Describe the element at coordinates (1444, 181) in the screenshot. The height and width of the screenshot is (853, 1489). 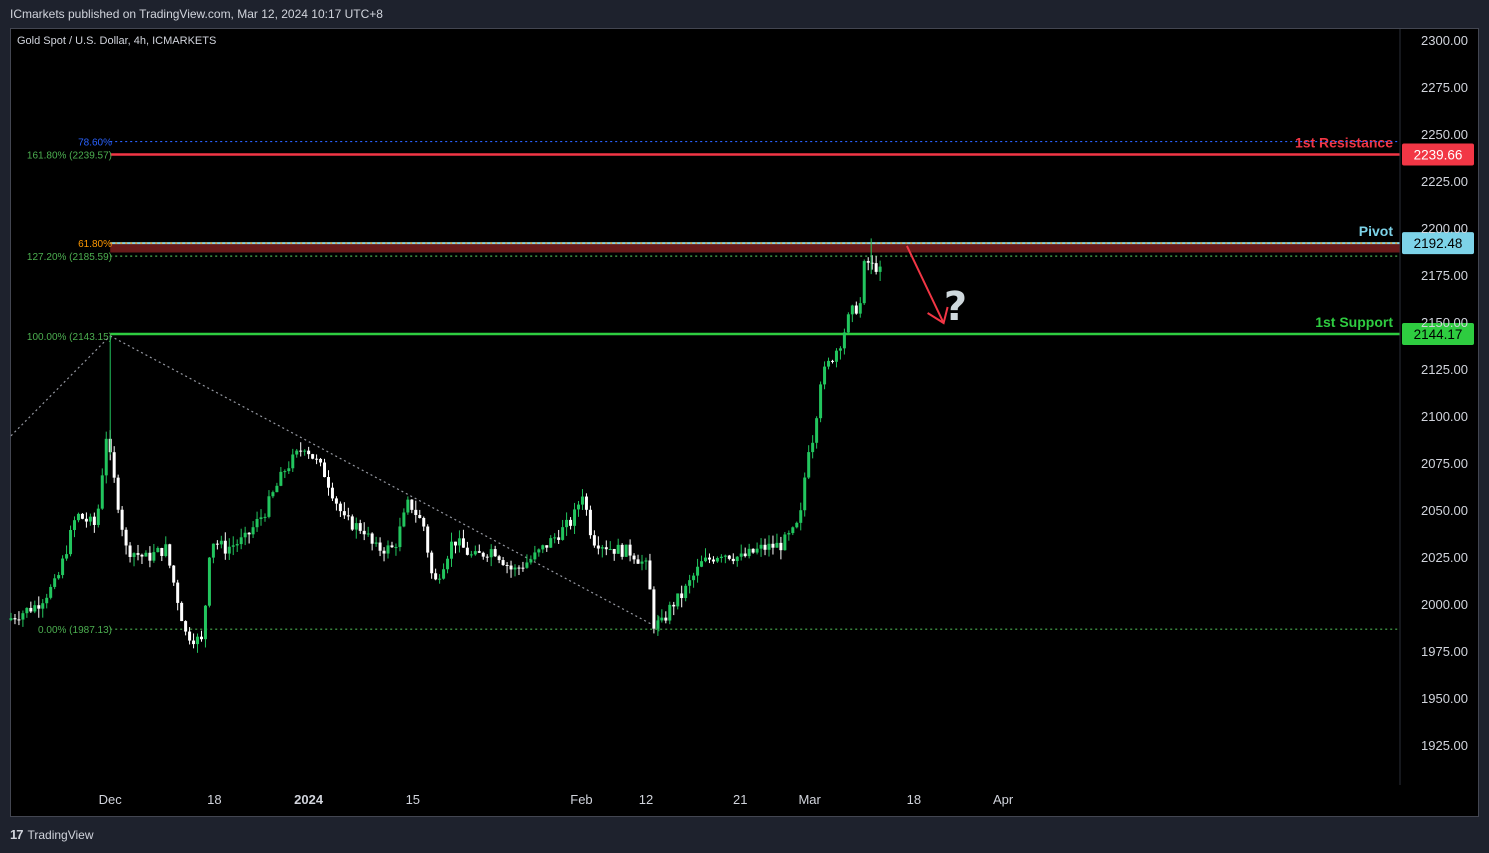
I see `y-tick-label: 2225.00` at that location.